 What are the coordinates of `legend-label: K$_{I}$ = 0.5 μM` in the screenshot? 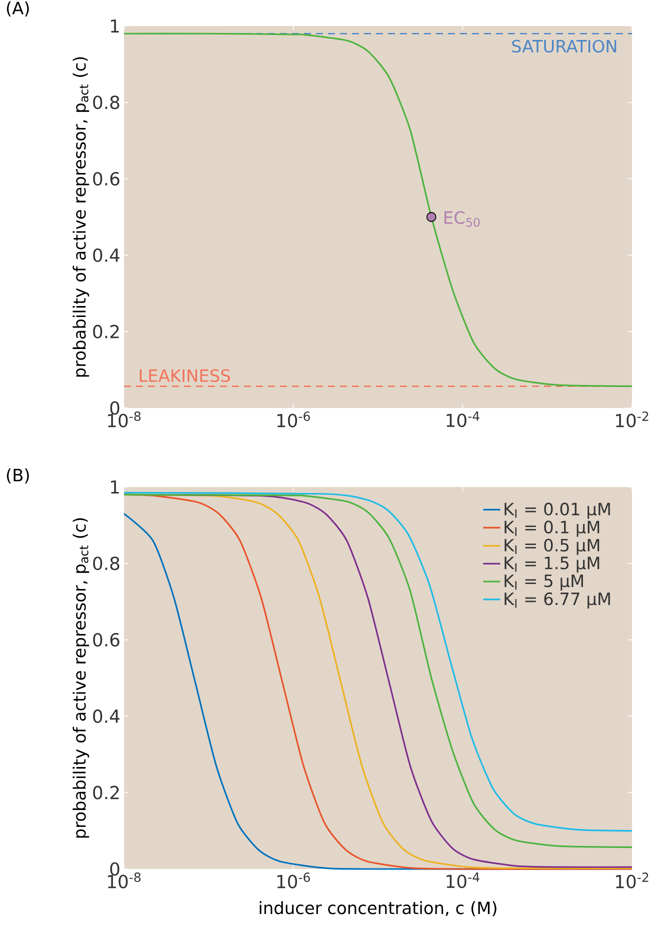 It's located at (552, 546).